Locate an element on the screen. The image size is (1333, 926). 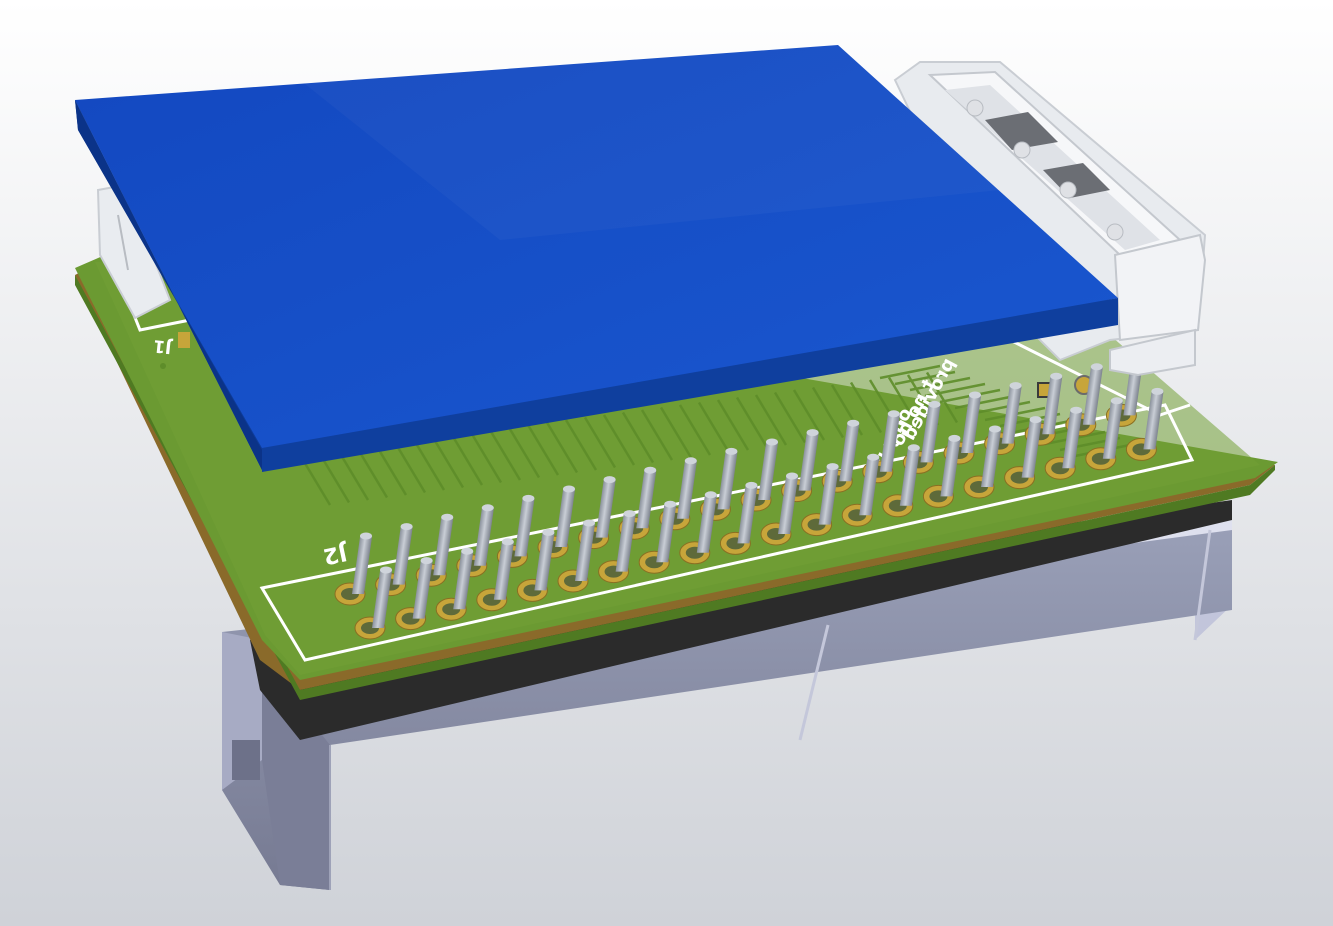
j1-silk-label: J1 is located at coordinates (162, 346).